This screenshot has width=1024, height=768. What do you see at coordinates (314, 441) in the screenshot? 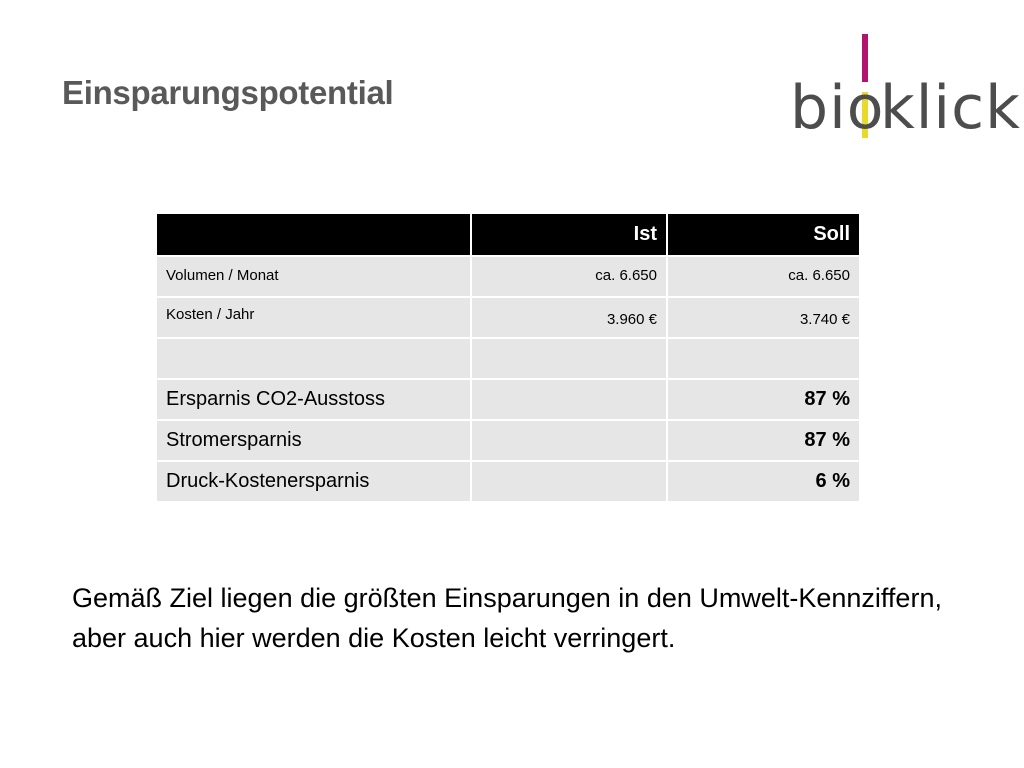
I see `row-label: Stromersparnis` at bounding box center [314, 441].